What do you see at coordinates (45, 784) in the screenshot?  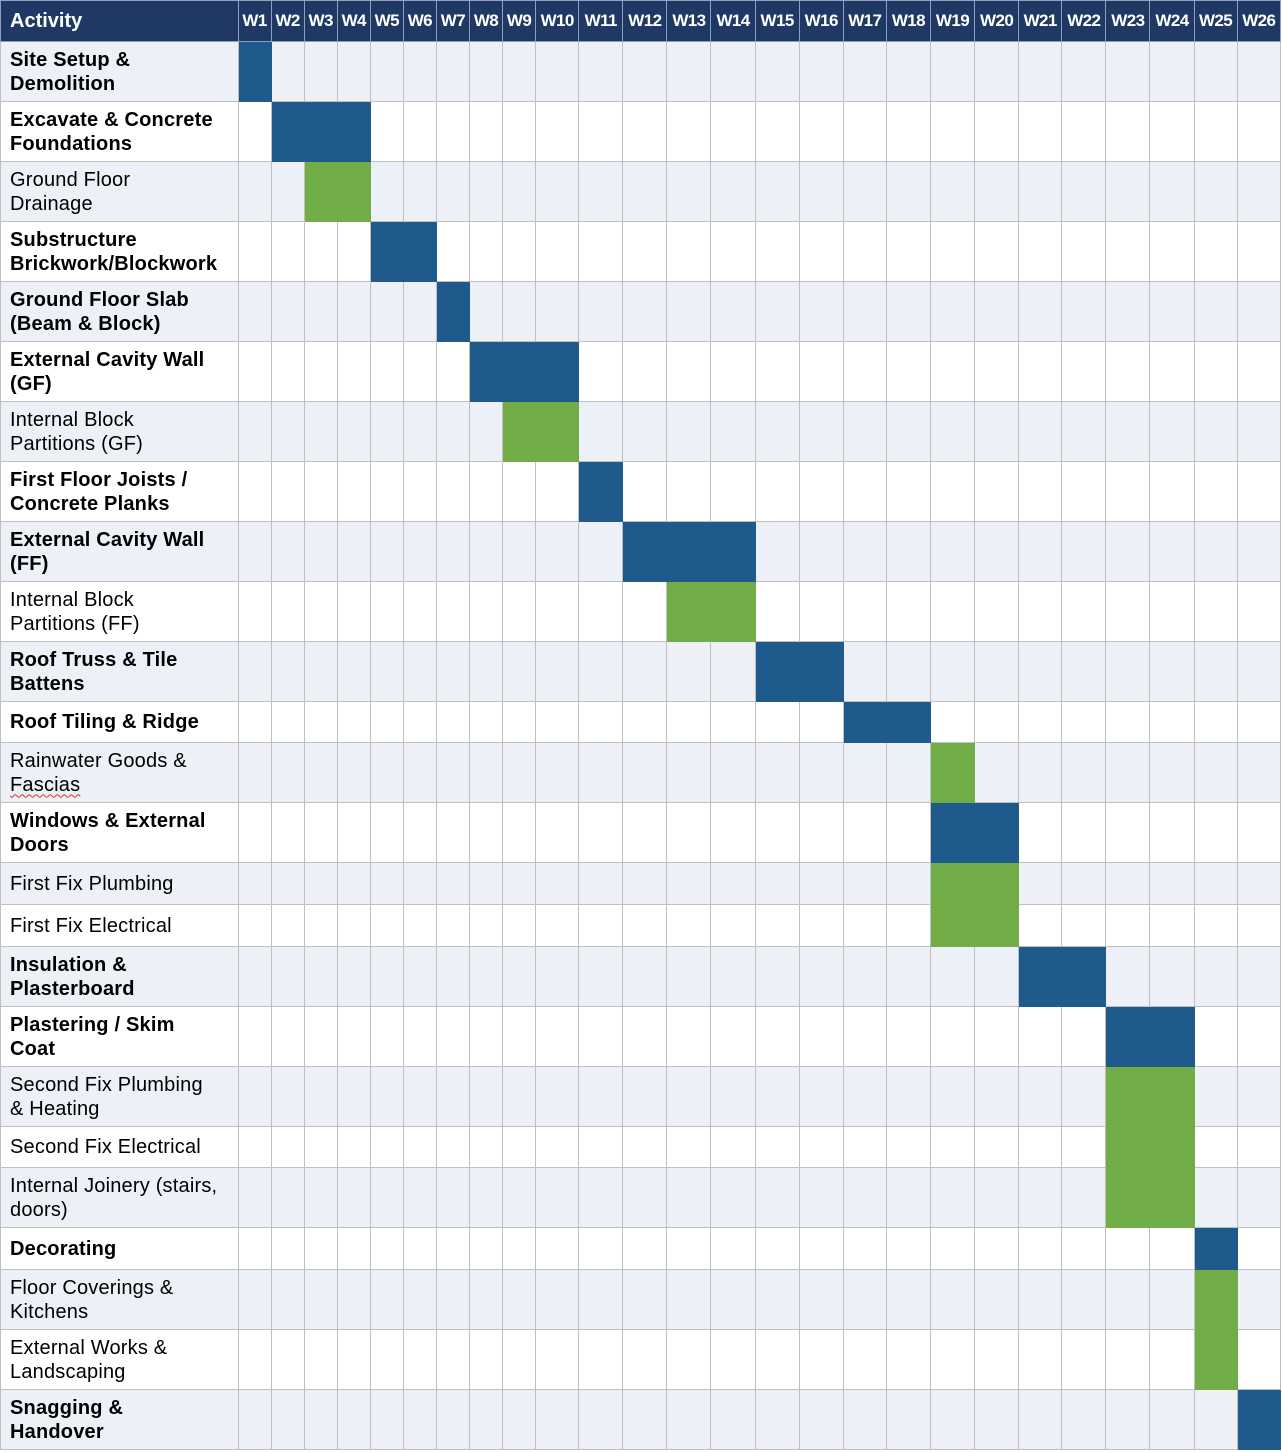 I see `activity-name-line2: Fascias` at bounding box center [45, 784].